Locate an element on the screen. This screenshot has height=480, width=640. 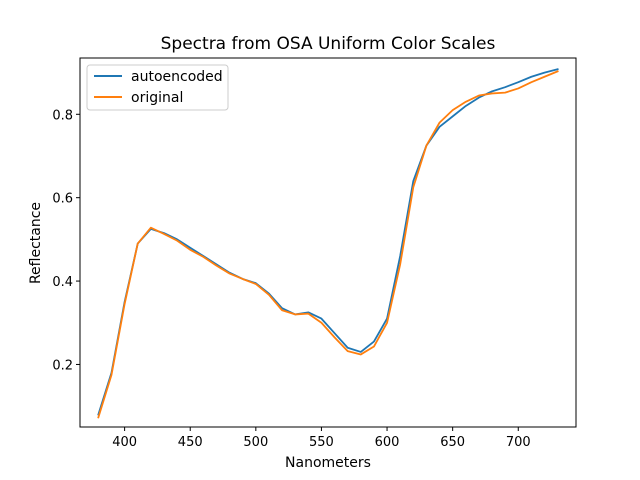
y-tick-label: 0.2 is located at coordinates (62, 365).